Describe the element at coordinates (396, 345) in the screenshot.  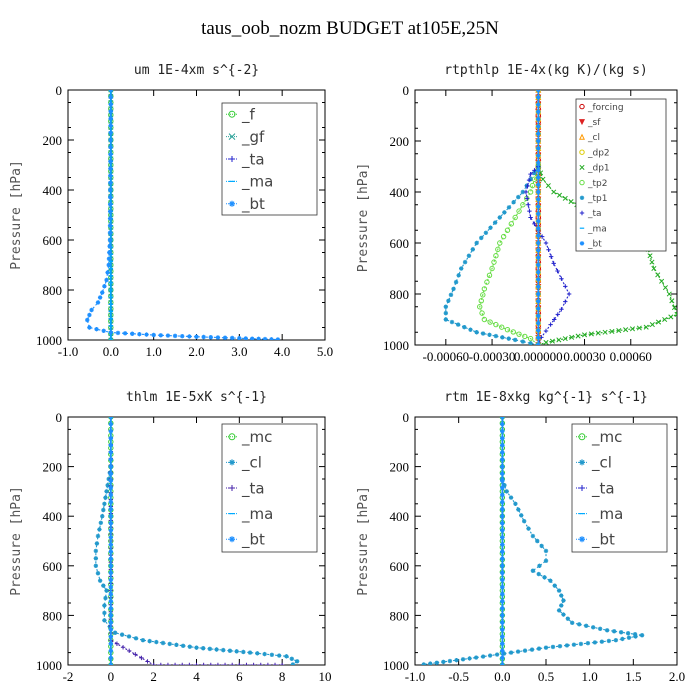
I see `y-tick-label: 1000` at that location.